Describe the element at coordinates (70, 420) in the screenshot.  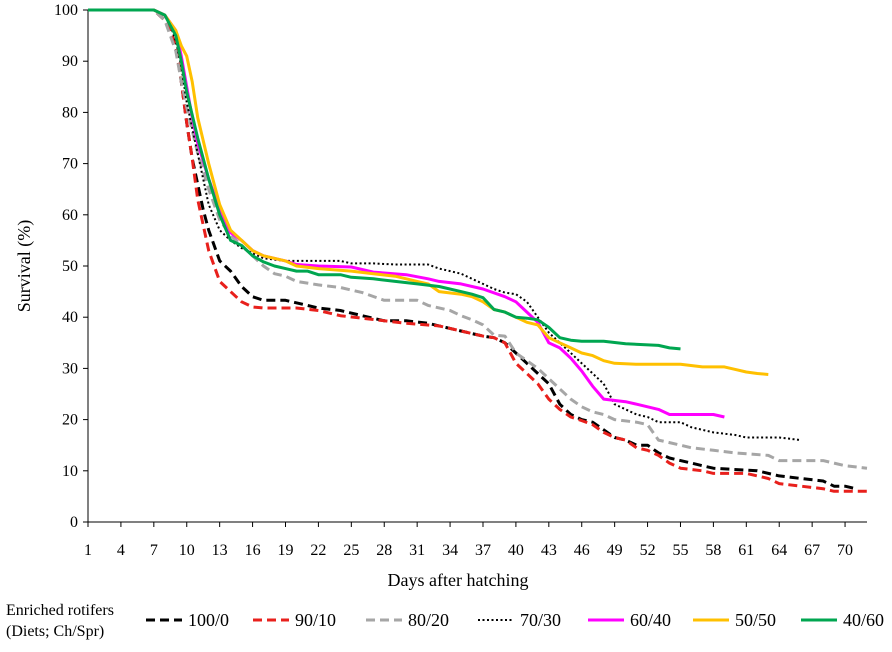
I see `y-tick-label: 20` at that location.